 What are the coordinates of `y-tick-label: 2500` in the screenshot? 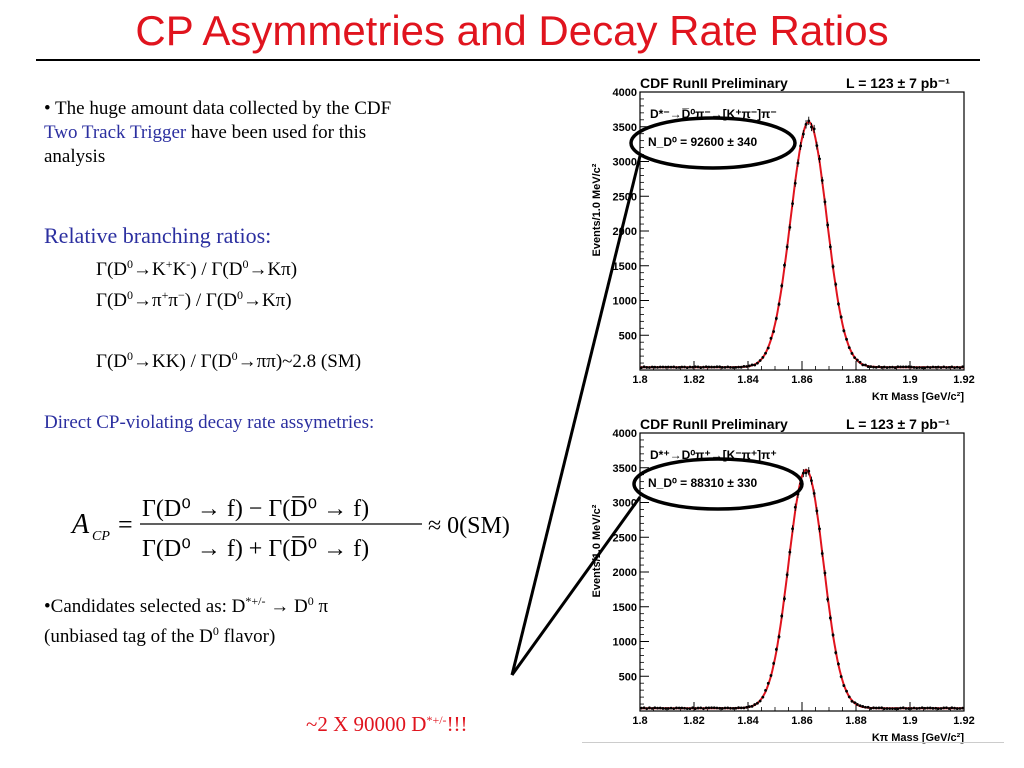 It's located at (625, 197).